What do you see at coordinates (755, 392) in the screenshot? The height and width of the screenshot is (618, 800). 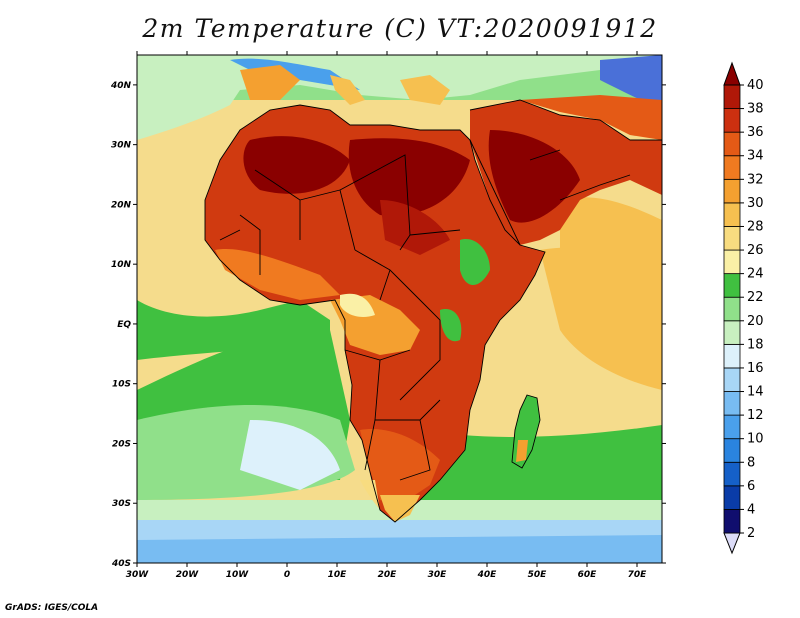 I see `colorbar-label: 14` at bounding box center [755, 392].